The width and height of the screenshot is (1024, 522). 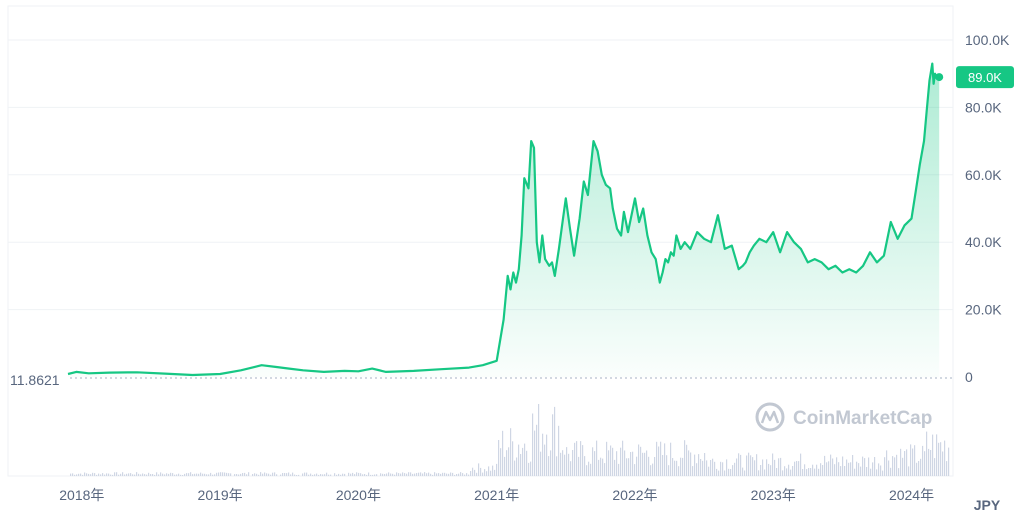 What do you see at coordinates (510, 440) in the screenshot?
I see `volume-bars` at bounding box center [510, 440].